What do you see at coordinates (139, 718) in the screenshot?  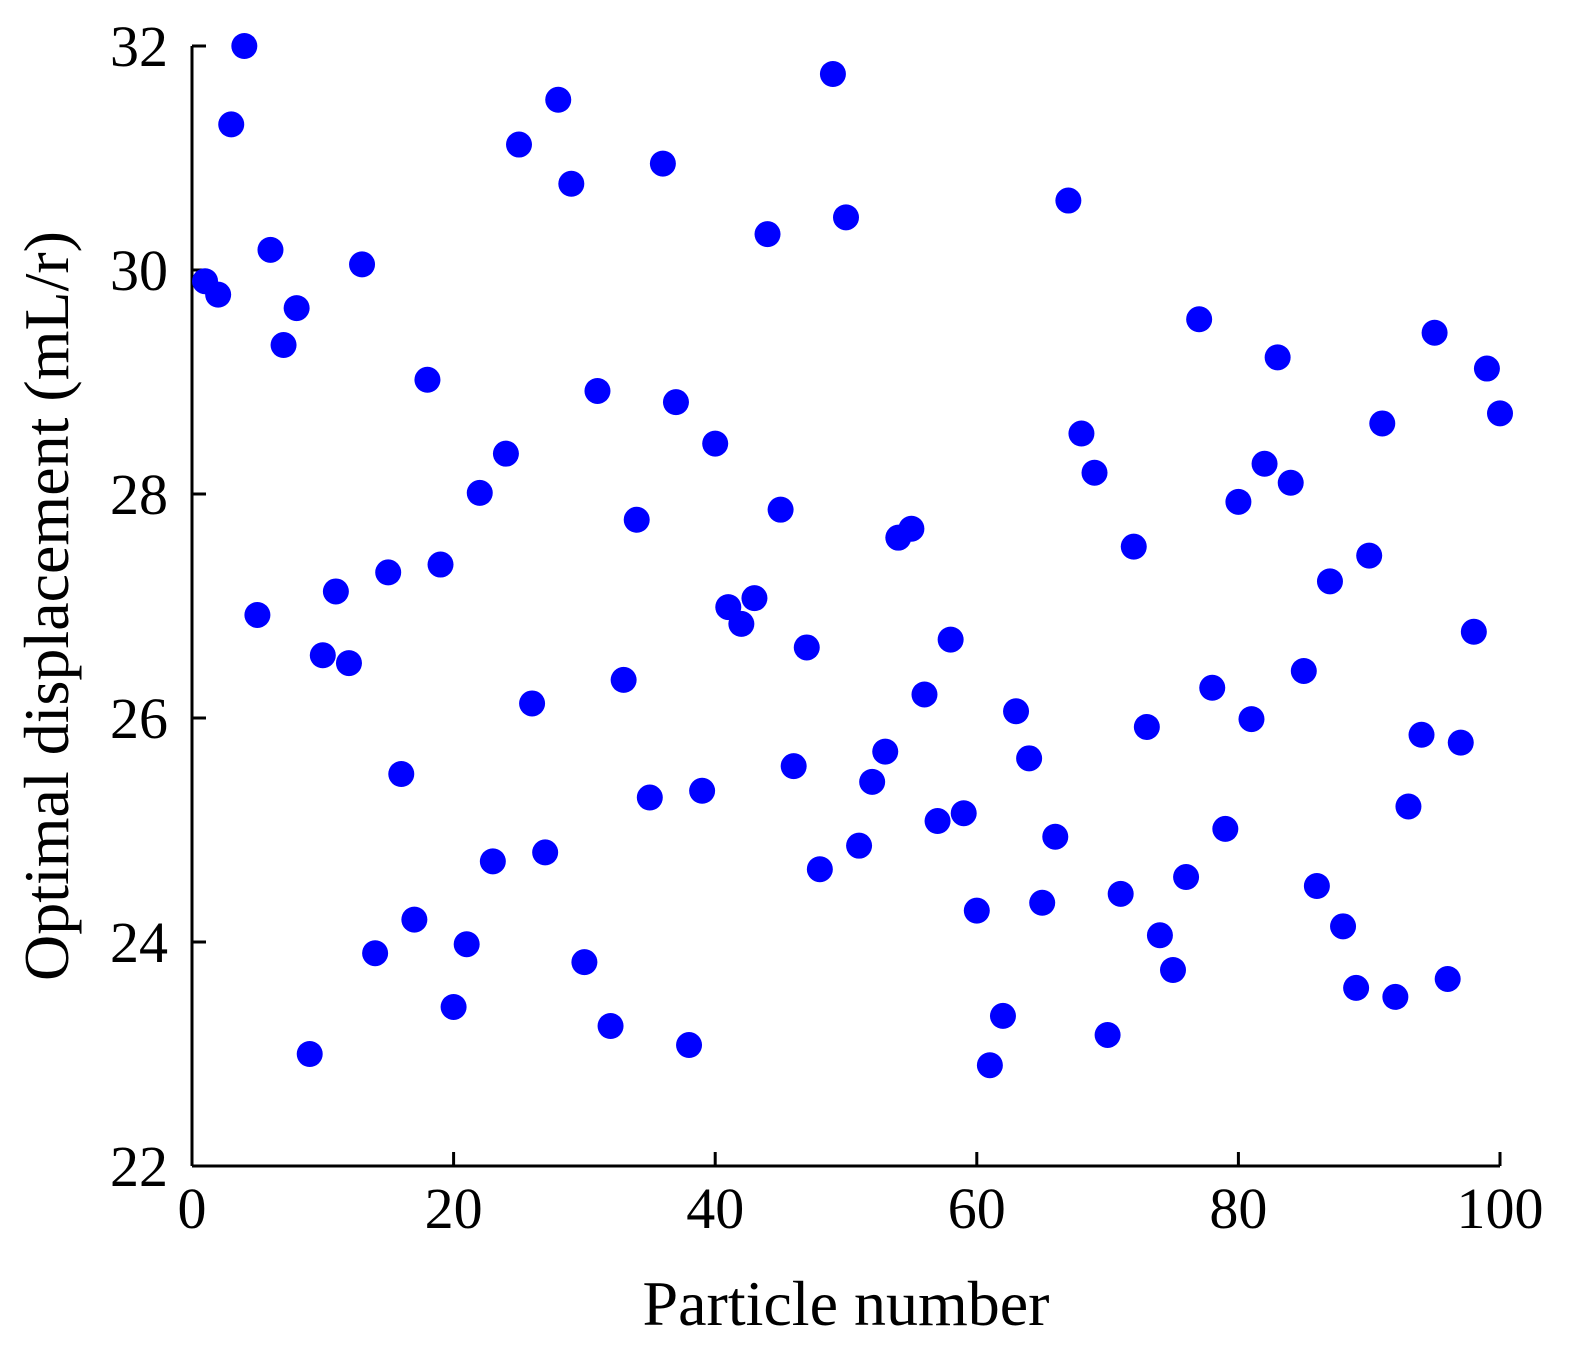 I see `y-tick-label: 26` at bounding box center [139, 718].